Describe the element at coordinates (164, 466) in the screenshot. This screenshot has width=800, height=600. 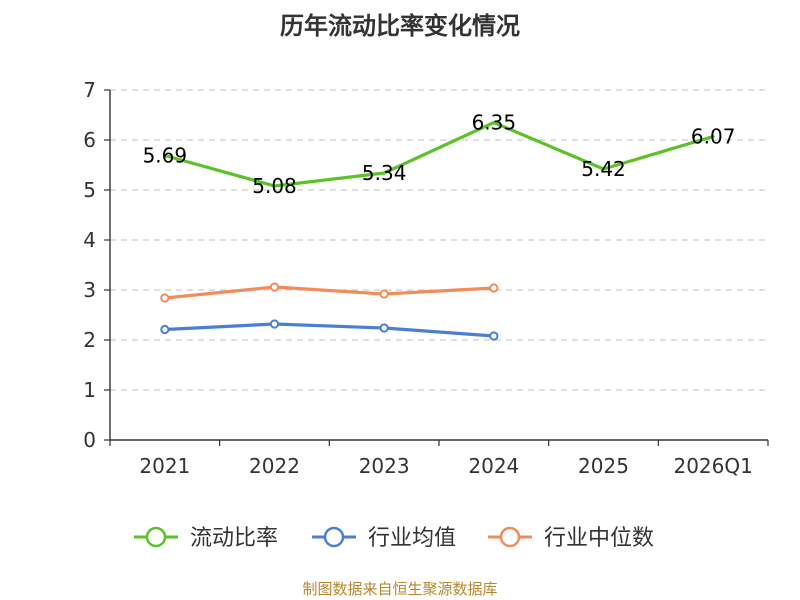
I see `x-tick-label: 2021` at that location.